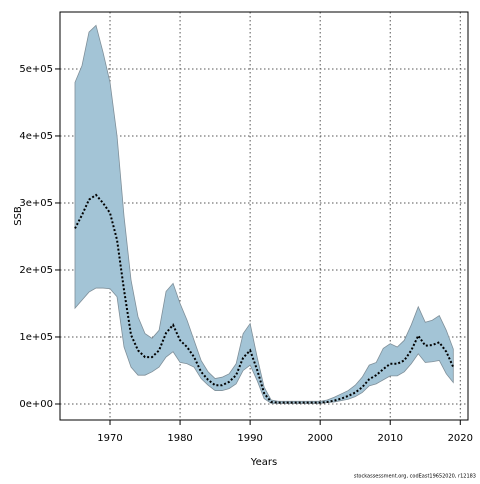  I want to click on x-tick-label: 1970, so click(109, 438).